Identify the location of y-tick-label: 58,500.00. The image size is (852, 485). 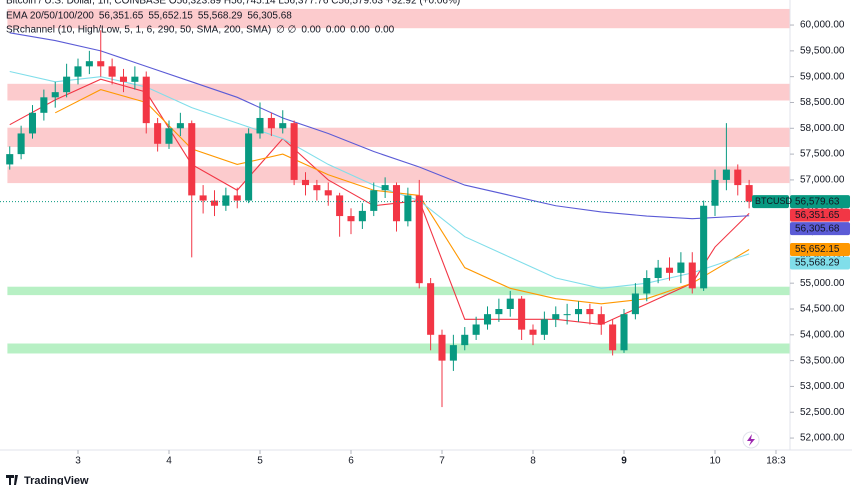
(822, 102).